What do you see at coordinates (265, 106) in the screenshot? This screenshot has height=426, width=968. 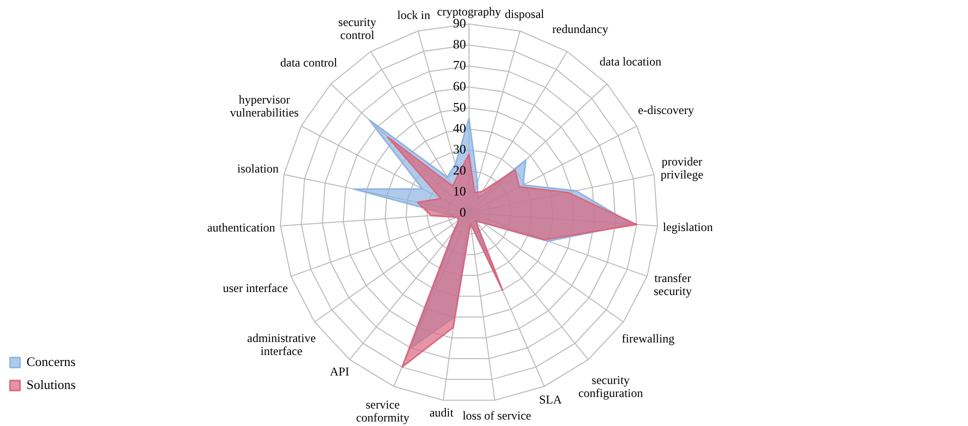 I see `spoke-label: hypervisor vulnerabilities` at bounding box center [265, 106].